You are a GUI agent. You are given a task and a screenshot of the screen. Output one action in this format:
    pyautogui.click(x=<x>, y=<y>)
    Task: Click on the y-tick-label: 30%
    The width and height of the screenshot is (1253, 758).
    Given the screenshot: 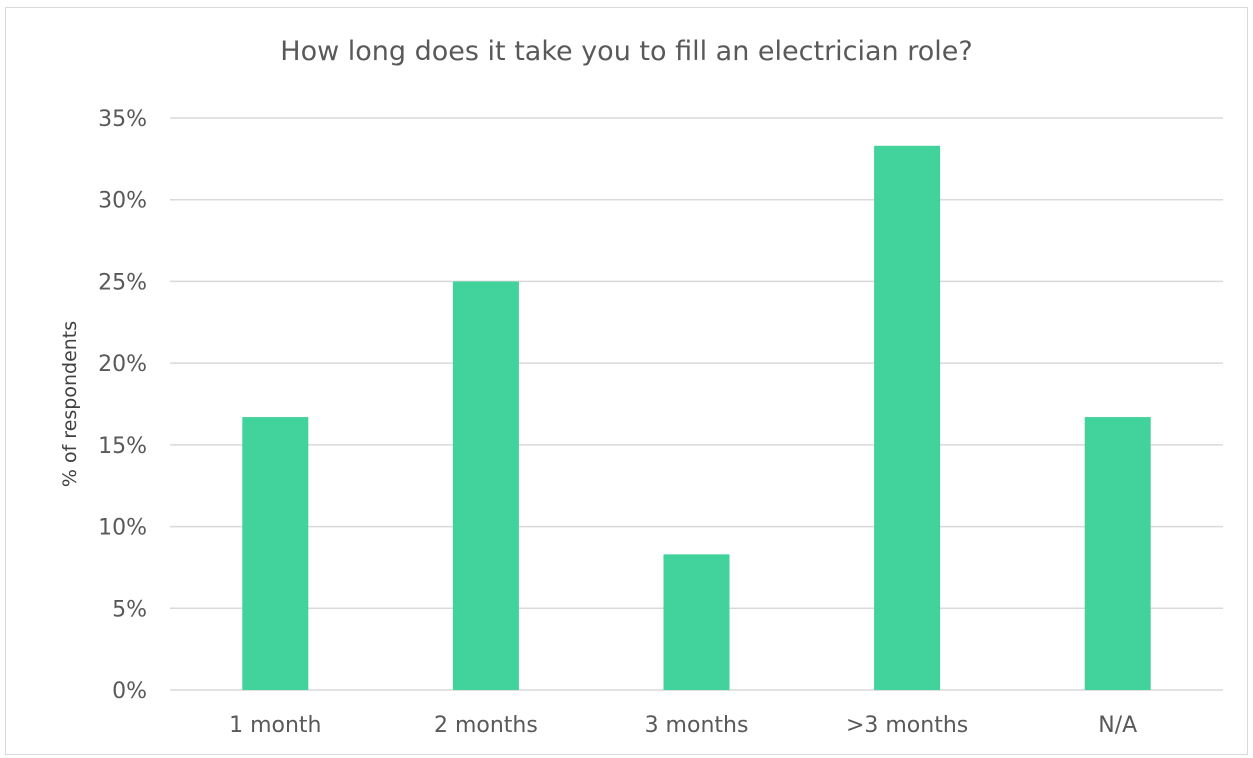 What is the action you would take?
    pyautogui.click(x=122, y=201)
    